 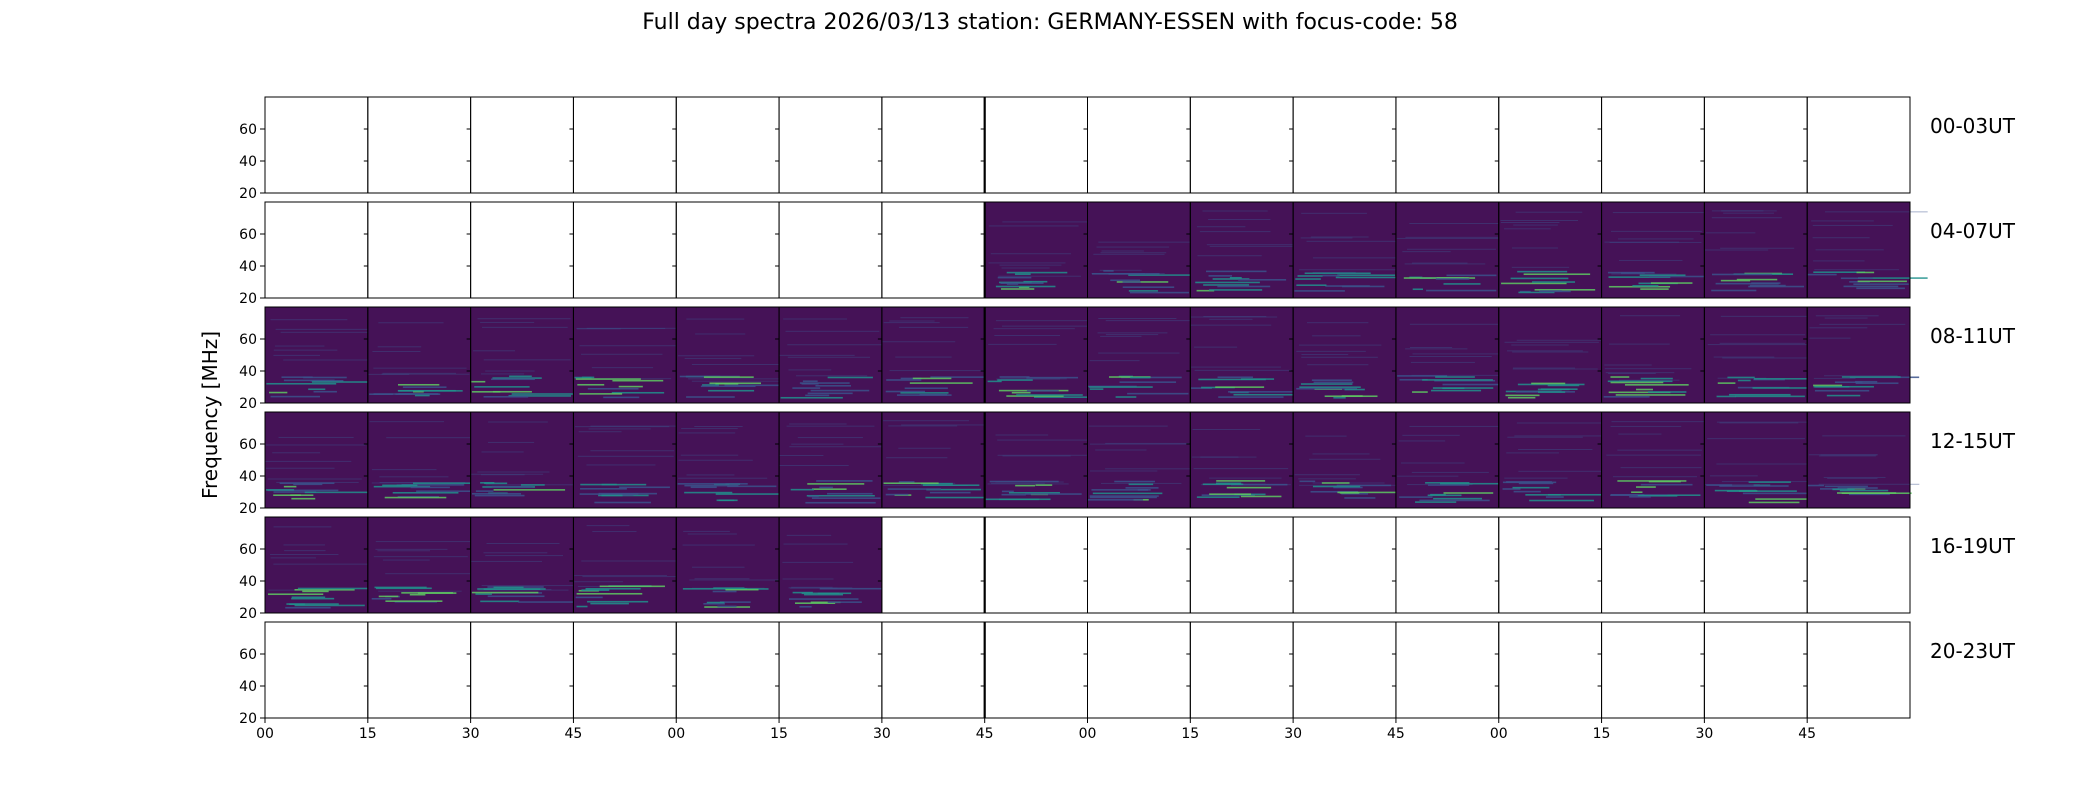 What do you see at coordinates (1190, 734) in the screenshot?
I see `x-tick-label: 15` at bounding box center [1190, 734].